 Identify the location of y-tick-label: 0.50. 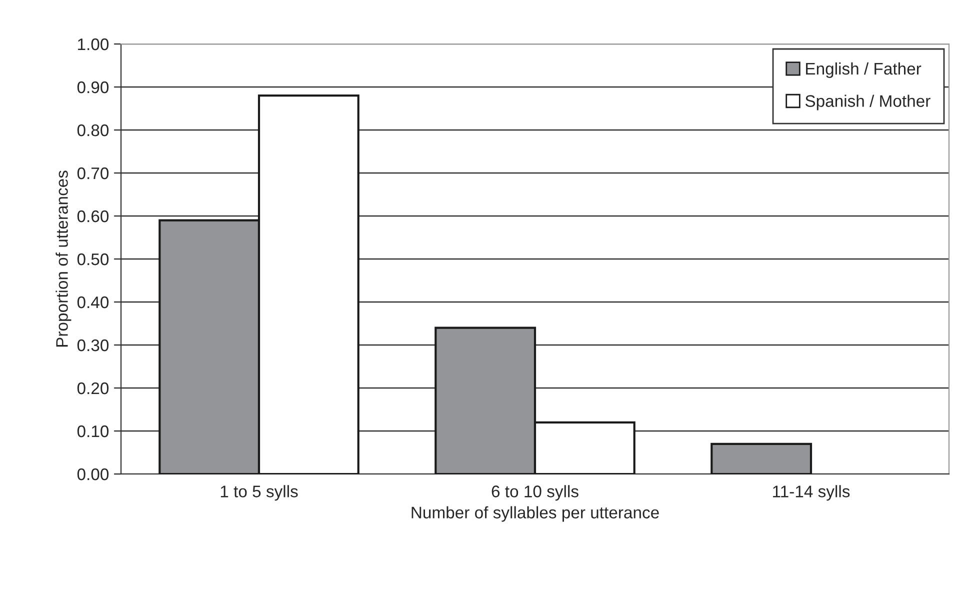
(93, 259).